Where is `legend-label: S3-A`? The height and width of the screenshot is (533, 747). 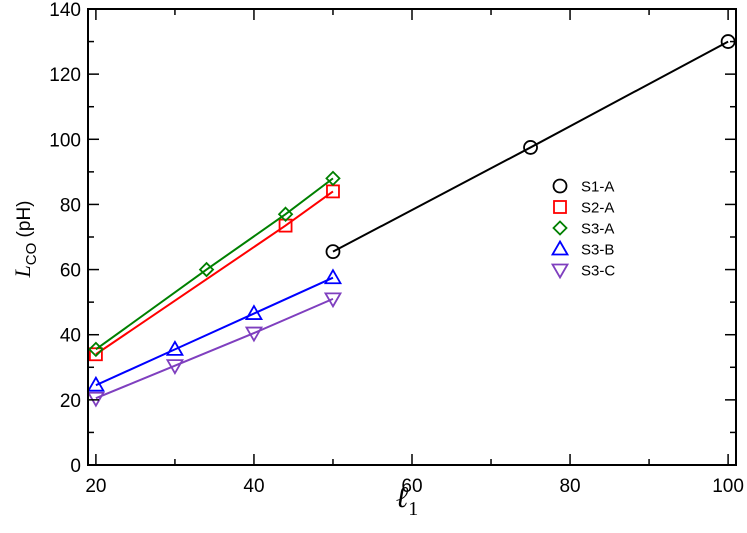 legend-label: S3-A is located at coordinates (597, 229).